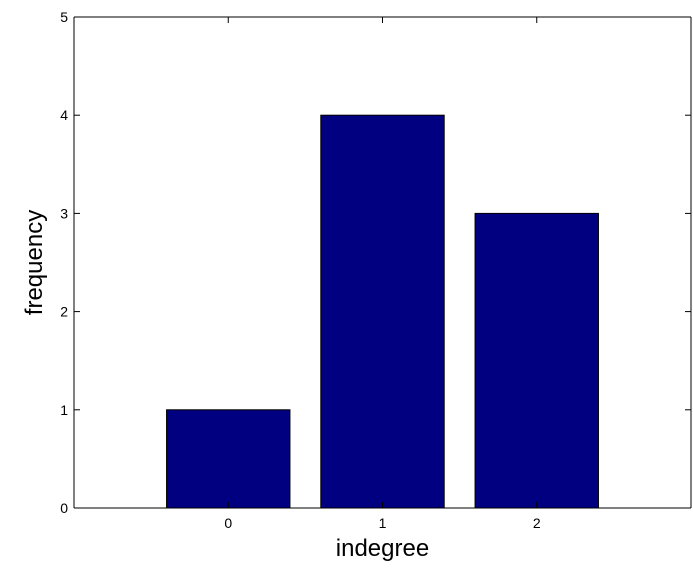 This screenshot has height=569, width=693. I want to click on x-tick-label-1: 1, so click(383, 523).